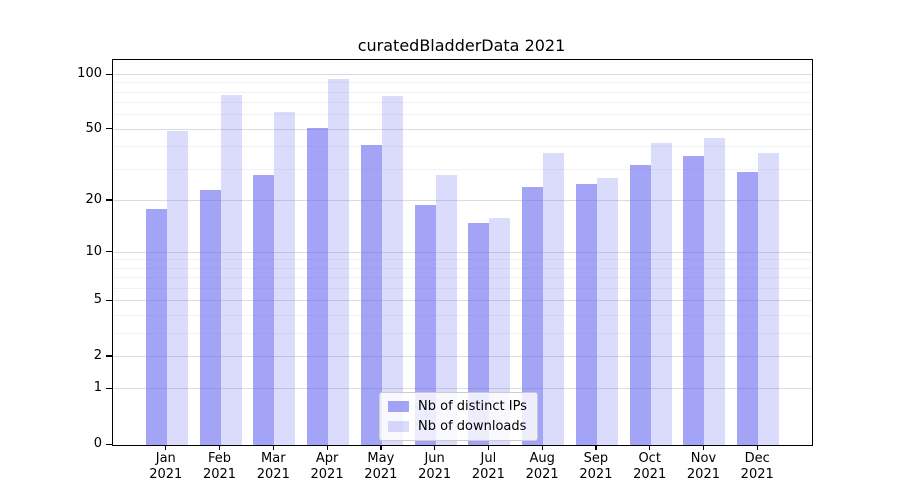  Describe the element at coordinates (339, 262) in the screenshot. I see `bar-downloads-apr` at that location.